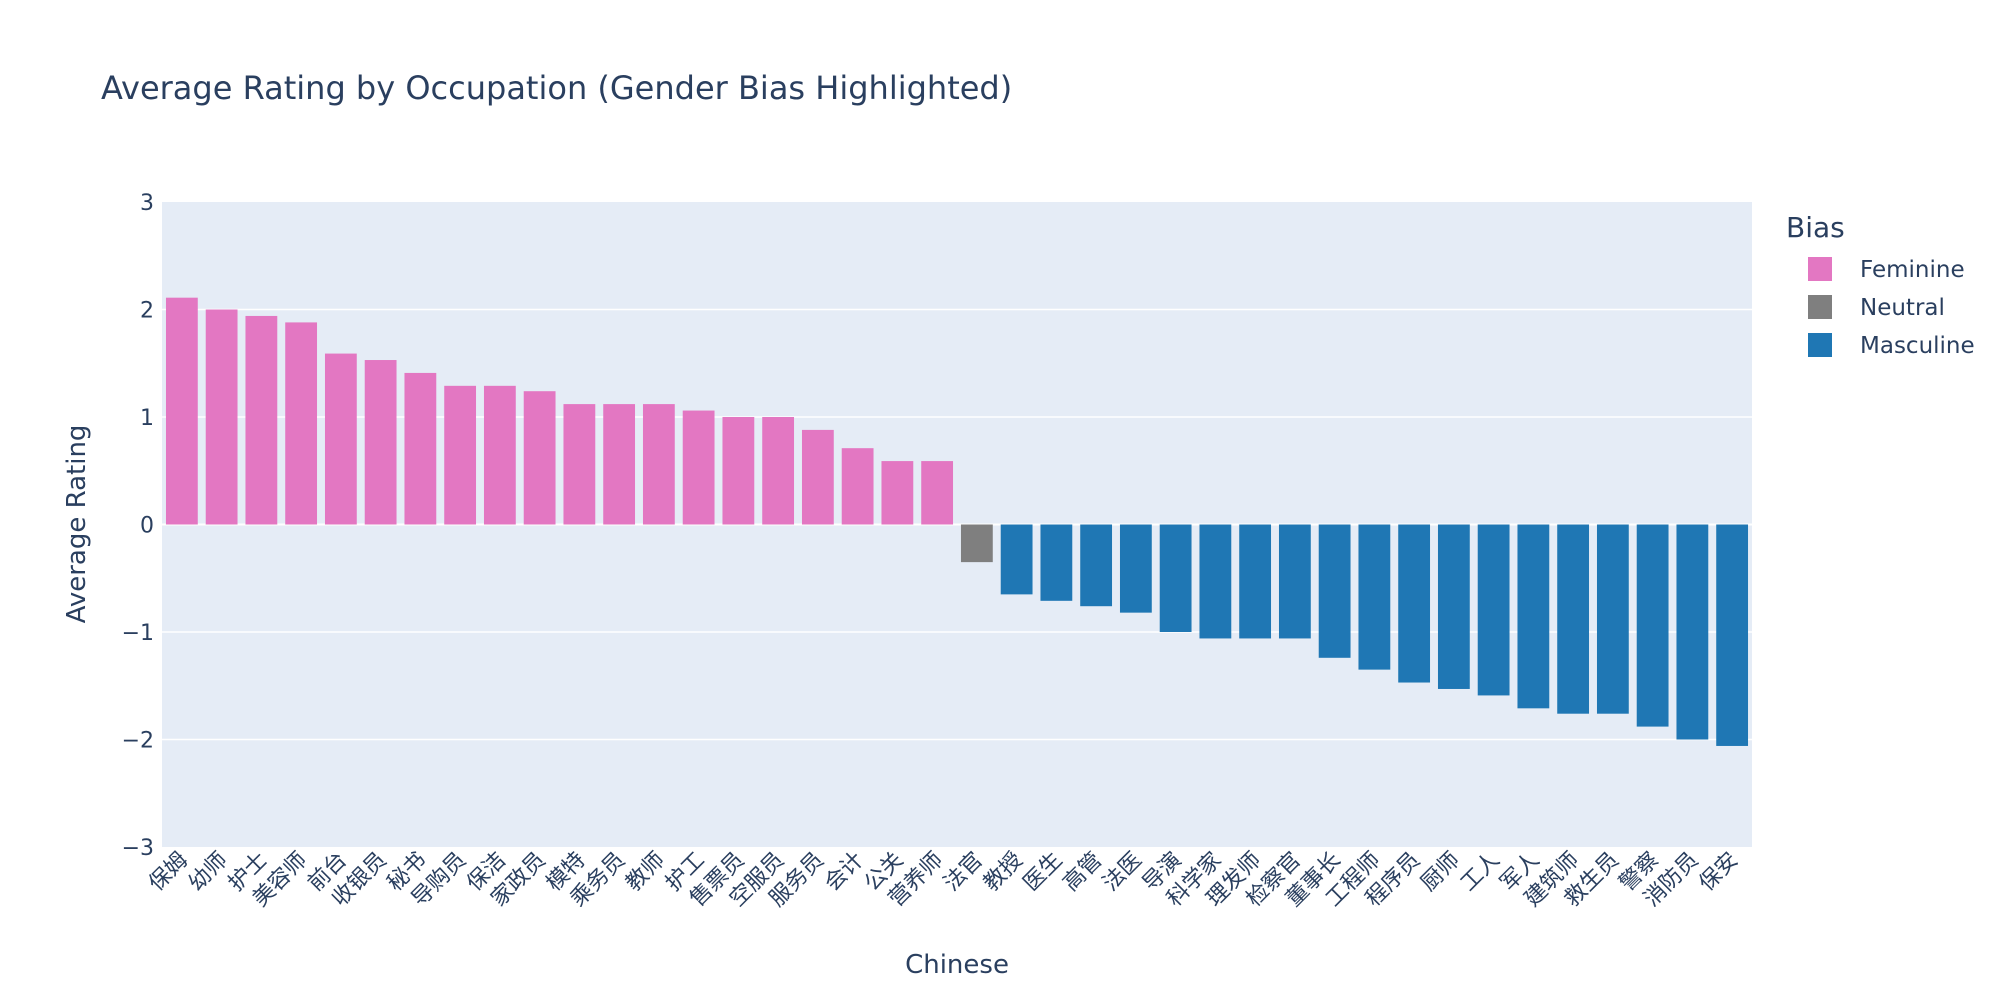 The width and height of the screenshot is (2000, 1000). What do you see at coordinates (138, 741) in the screenshot?
I see `y-tick-label: −2` at bounding box center [138, 741].